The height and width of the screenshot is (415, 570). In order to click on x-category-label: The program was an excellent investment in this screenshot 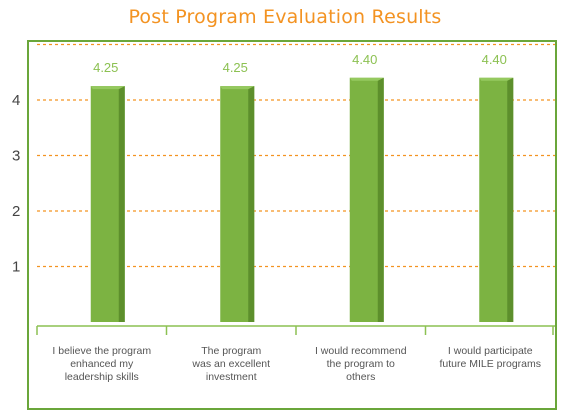, I will do `click(231, 364)`.